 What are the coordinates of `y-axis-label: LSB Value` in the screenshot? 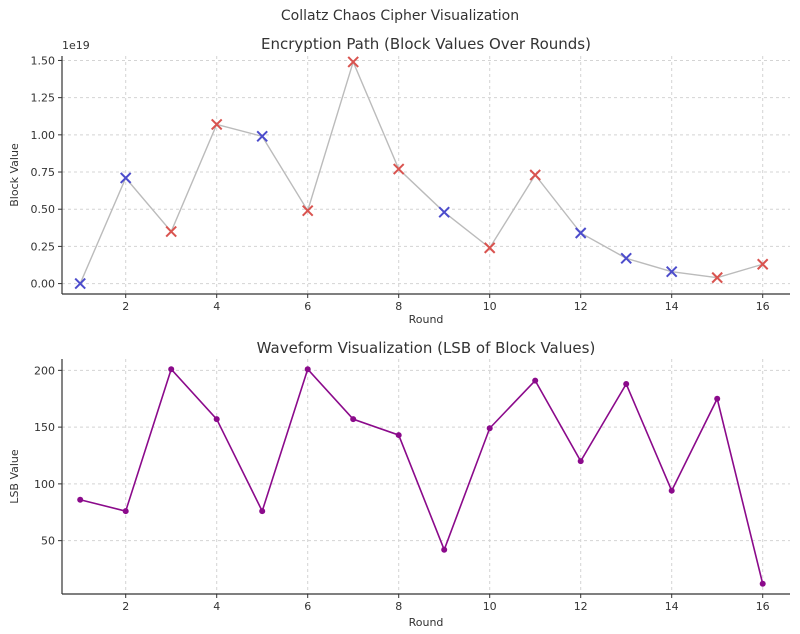 It's located at (14, 476).